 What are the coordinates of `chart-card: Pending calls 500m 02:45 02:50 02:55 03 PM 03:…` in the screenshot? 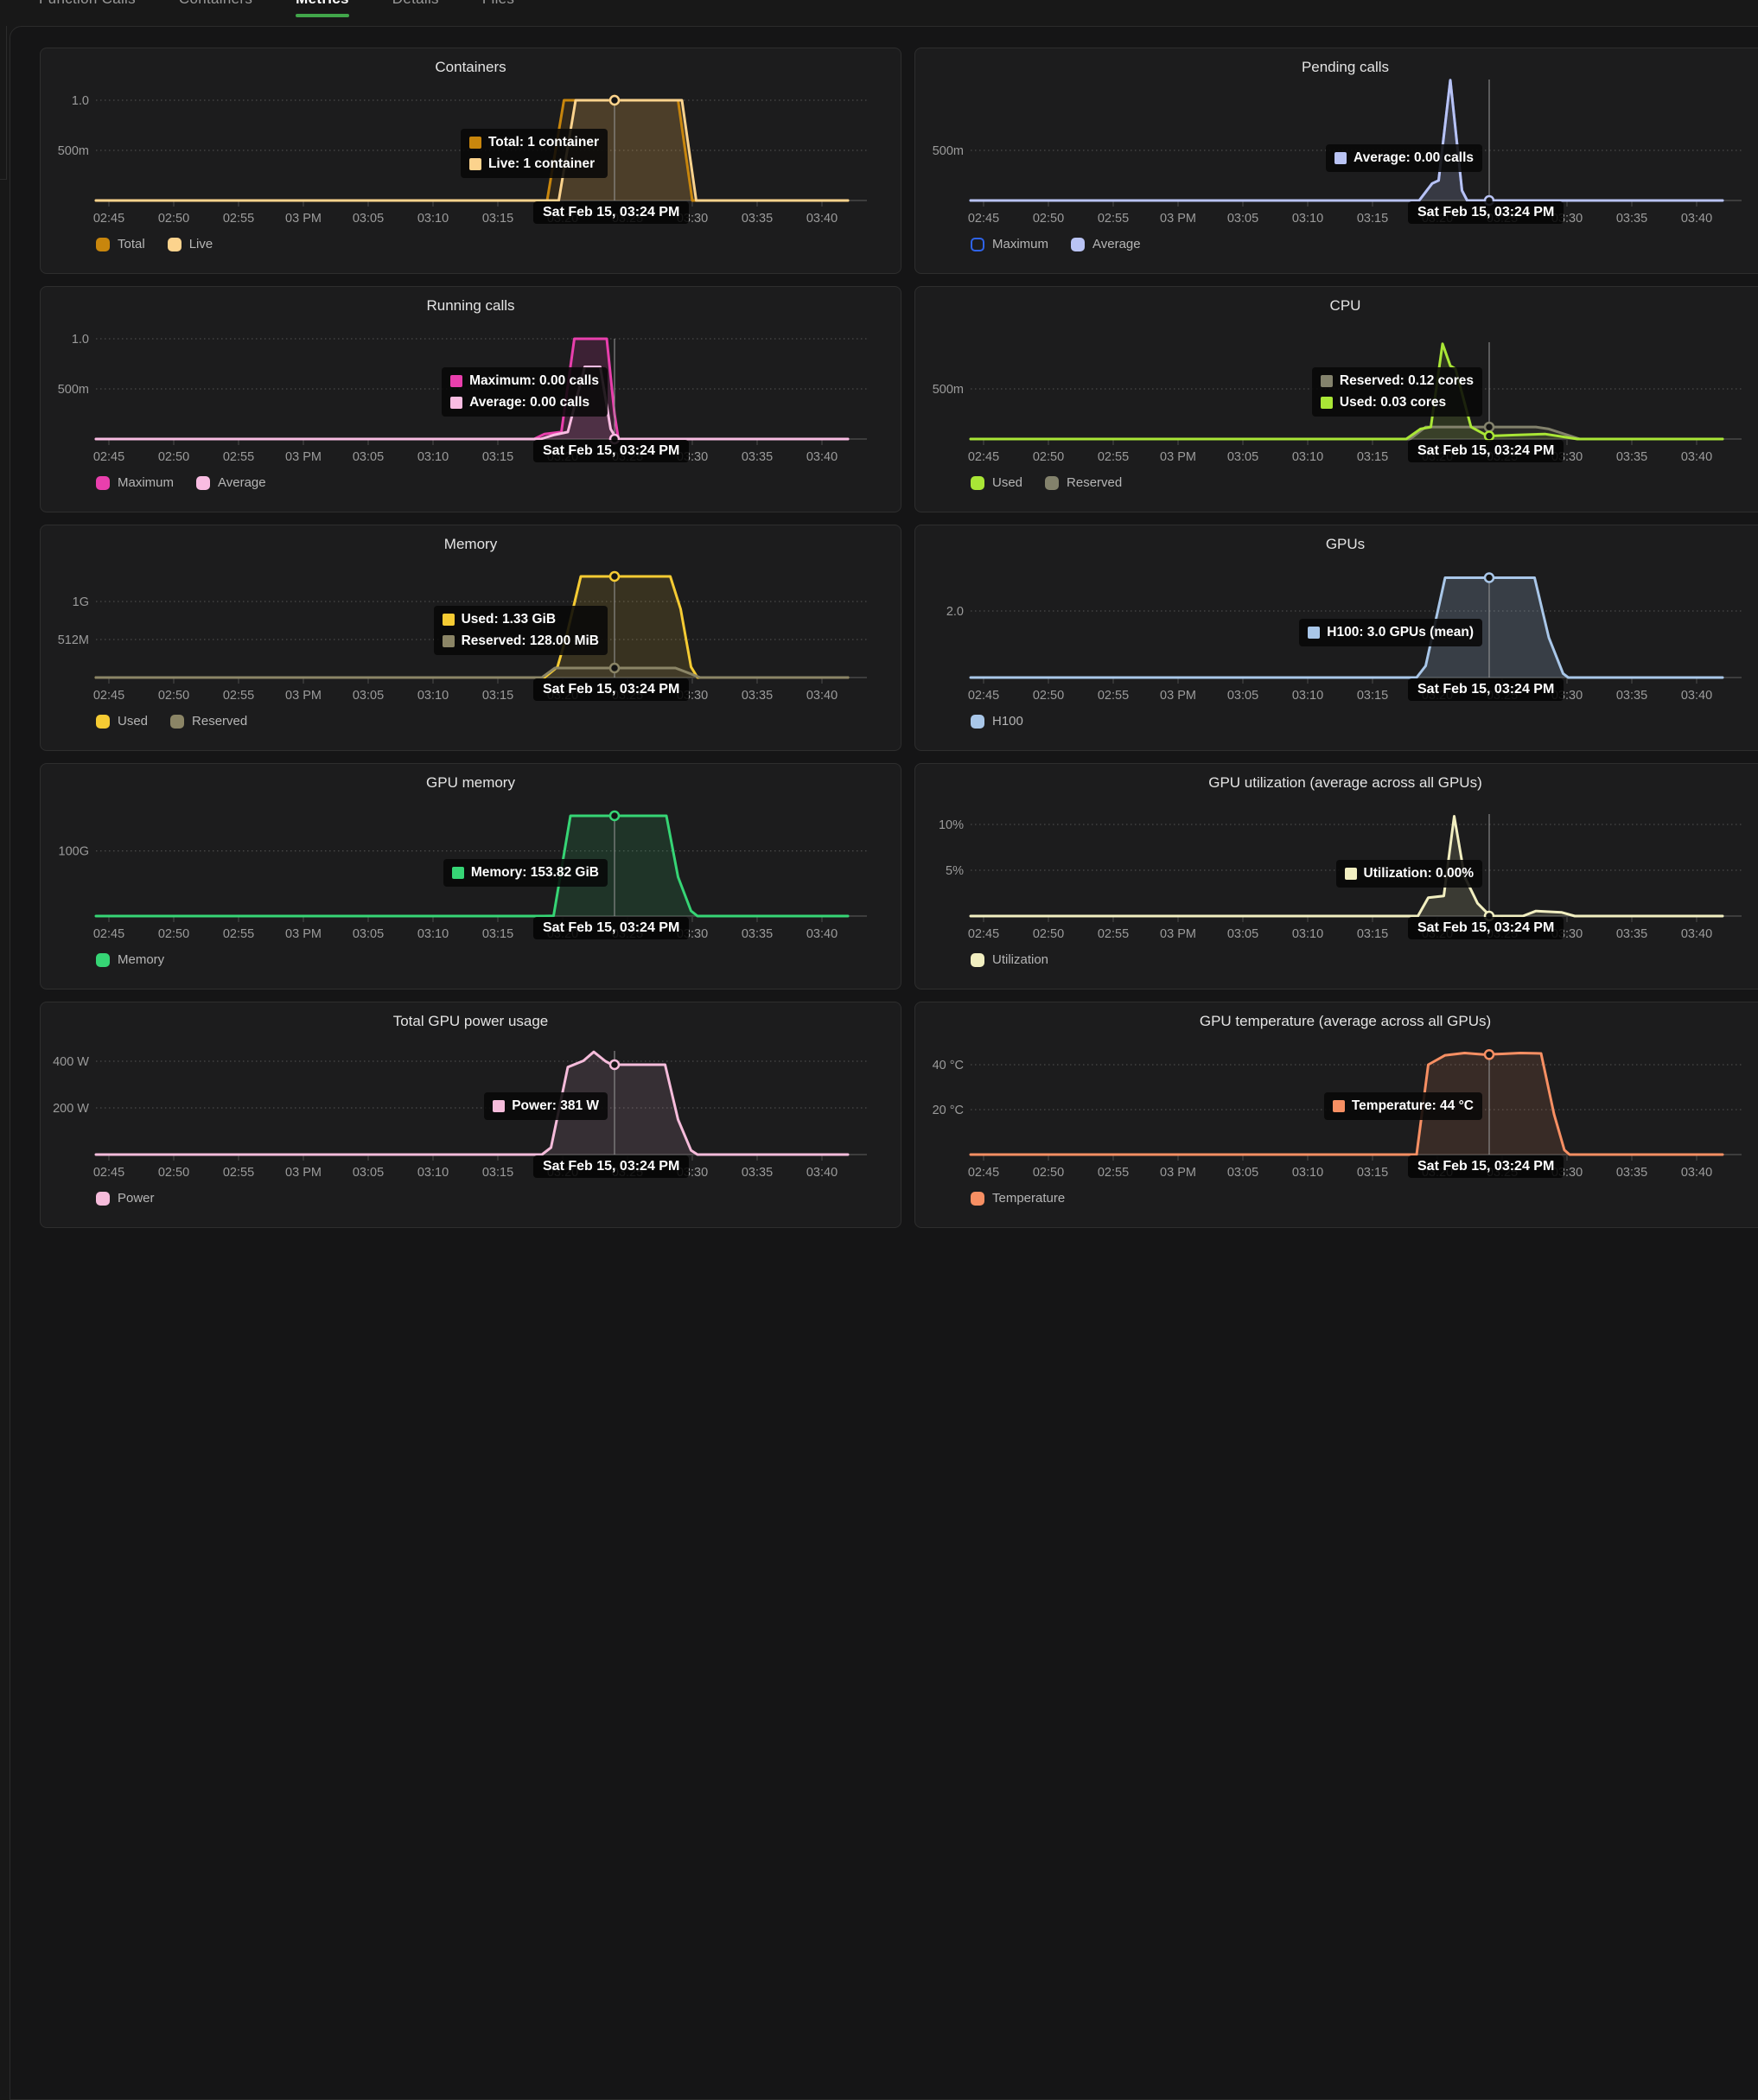 It's located at (1336, 161).